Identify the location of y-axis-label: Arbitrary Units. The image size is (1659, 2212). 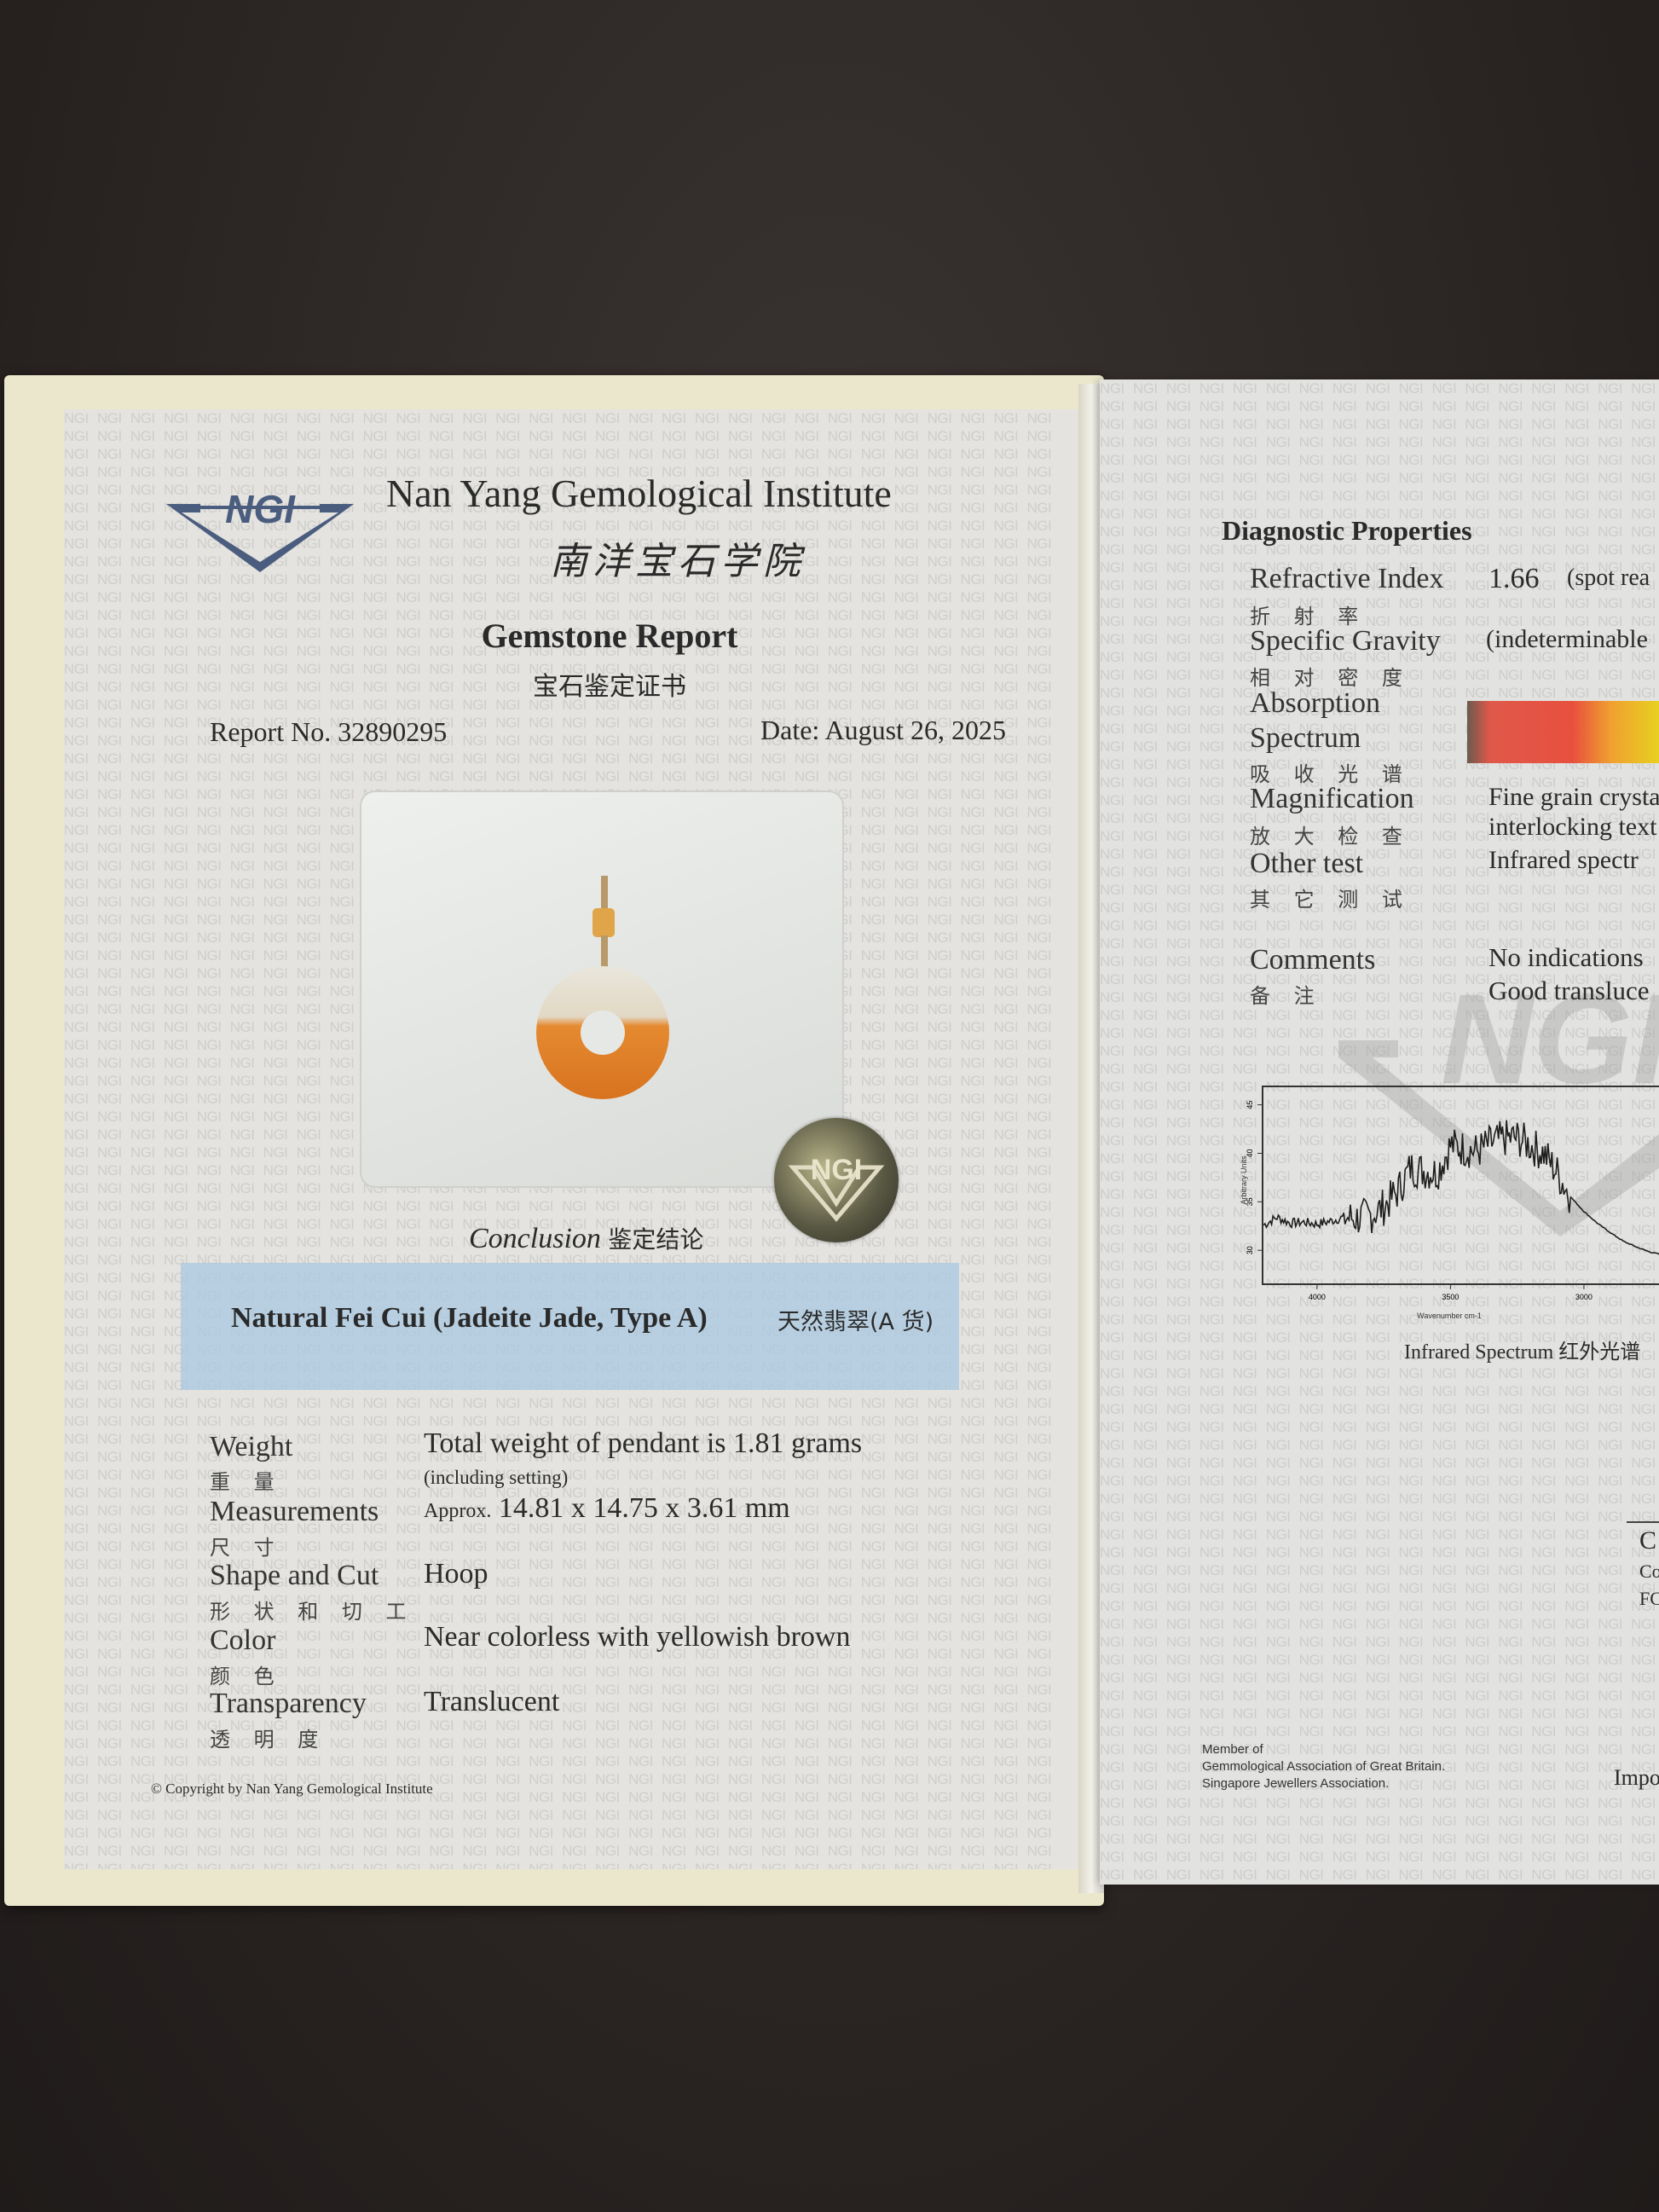
(1244, 1180).